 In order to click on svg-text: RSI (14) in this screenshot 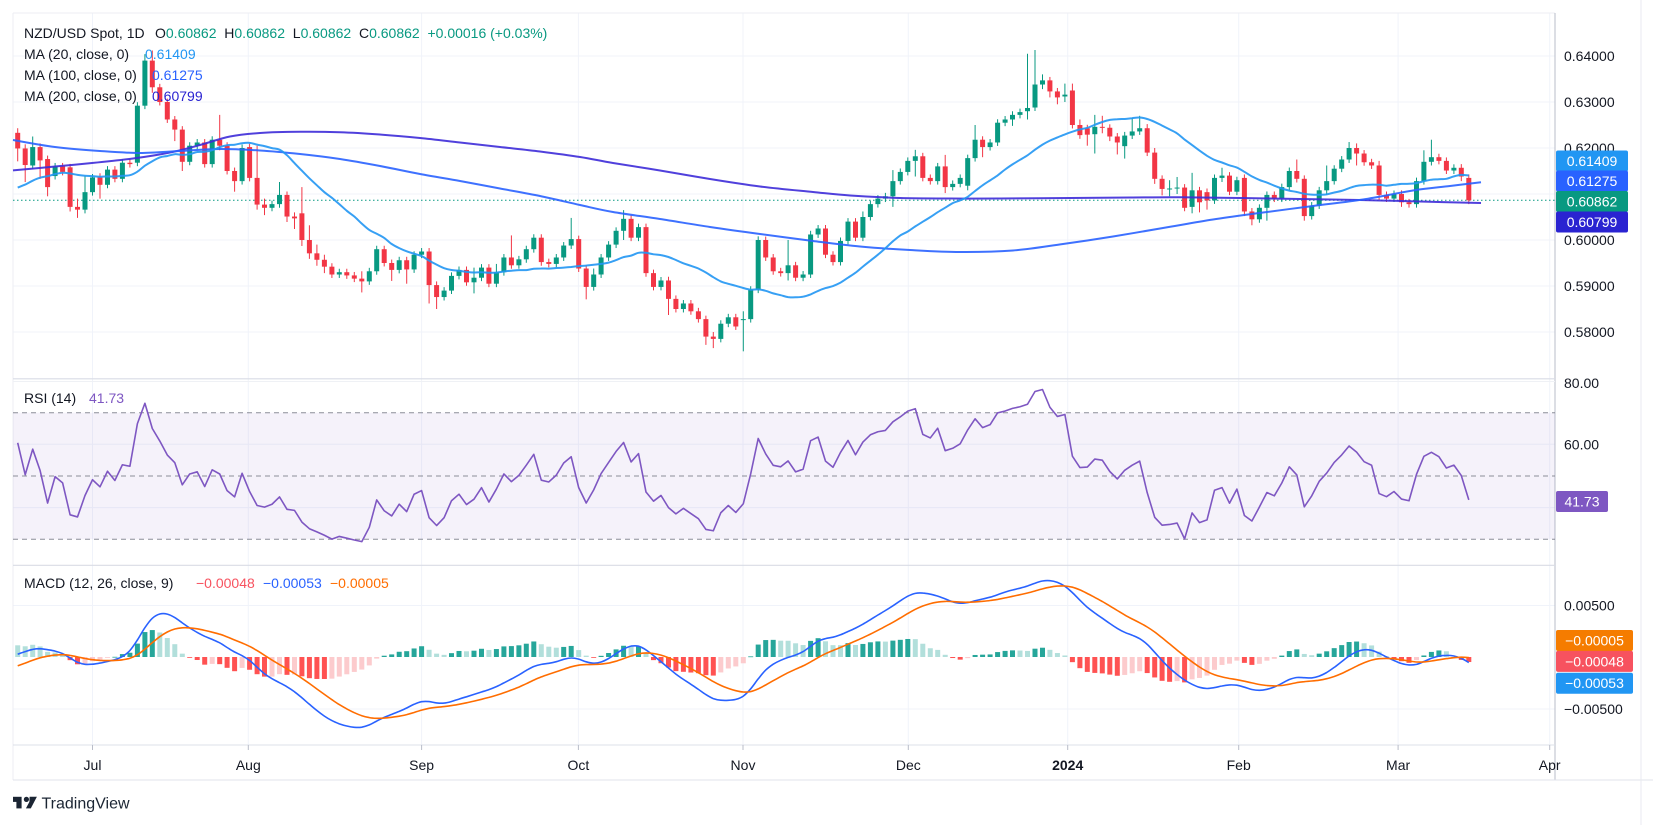, I will do `click(50, 398)`.